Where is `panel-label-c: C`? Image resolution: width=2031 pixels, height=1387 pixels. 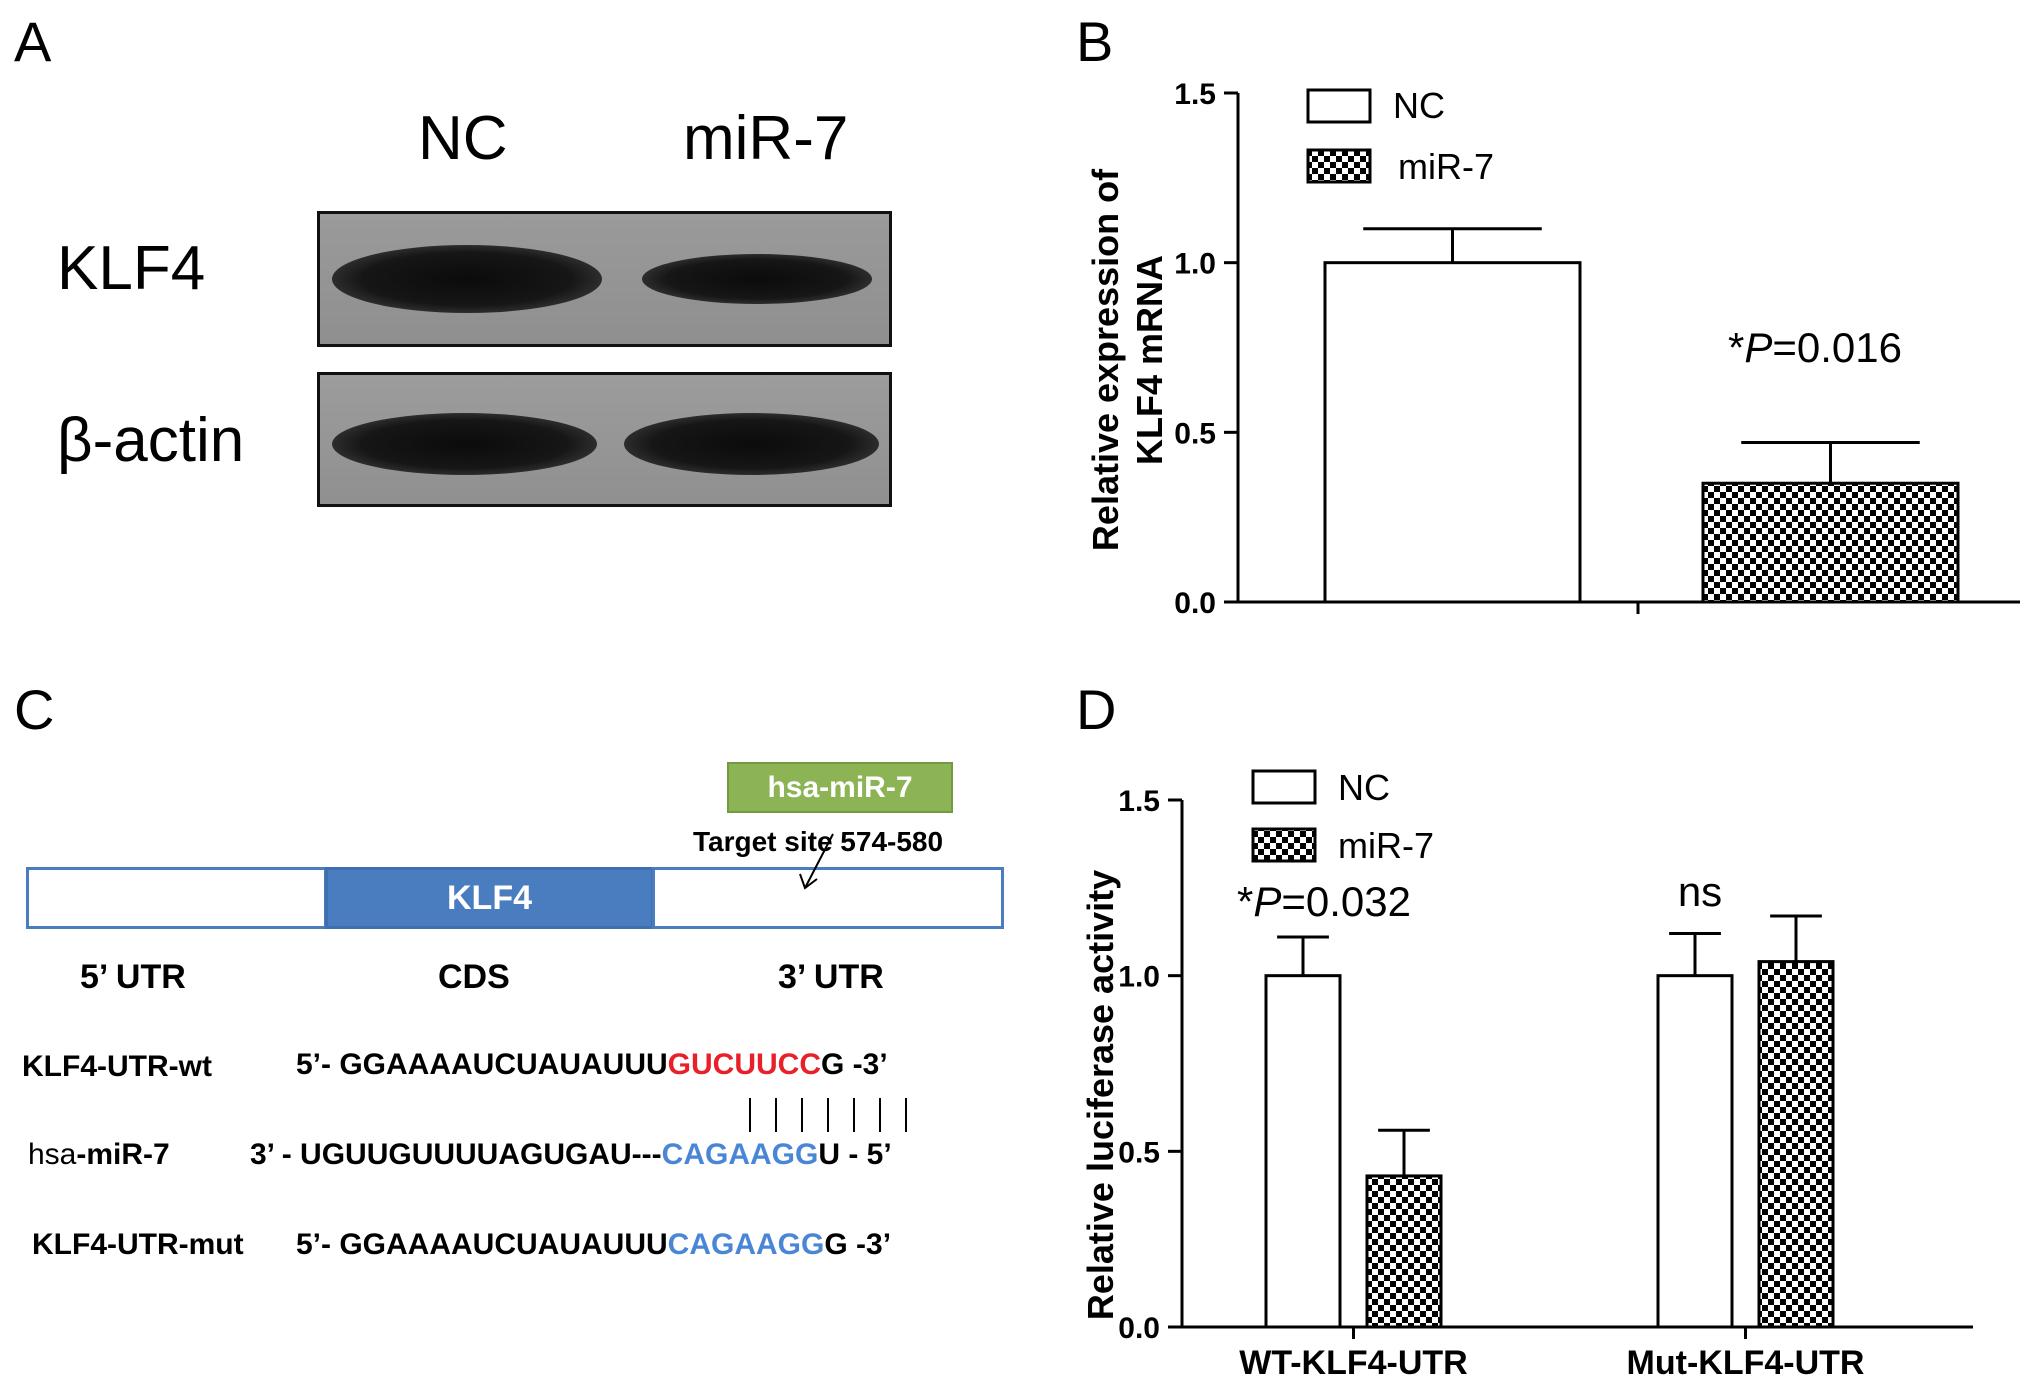
panel-label-c: C is located at coordinates (34, 709).